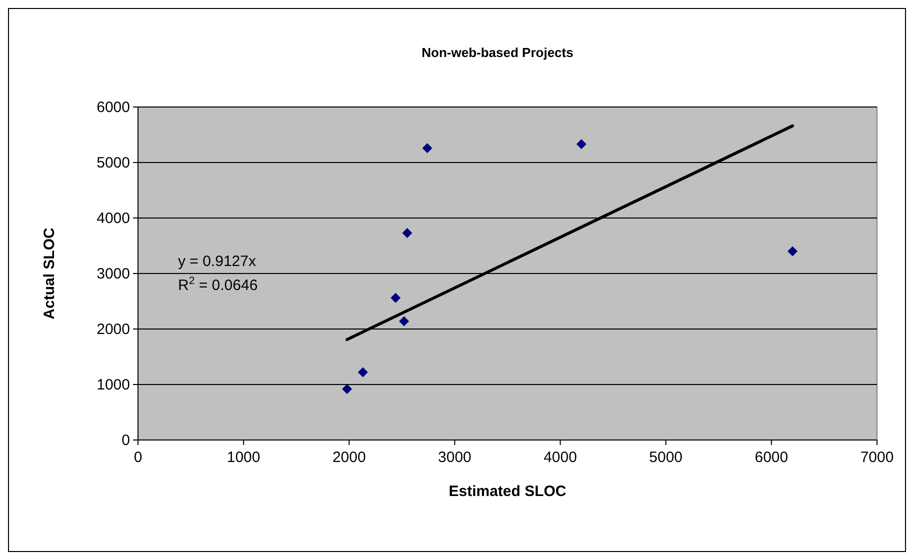  What do you see at coordinates (113, 385) in the screenshot?
I see `y-tick-label: 1000` at bounding box center [113, 385].